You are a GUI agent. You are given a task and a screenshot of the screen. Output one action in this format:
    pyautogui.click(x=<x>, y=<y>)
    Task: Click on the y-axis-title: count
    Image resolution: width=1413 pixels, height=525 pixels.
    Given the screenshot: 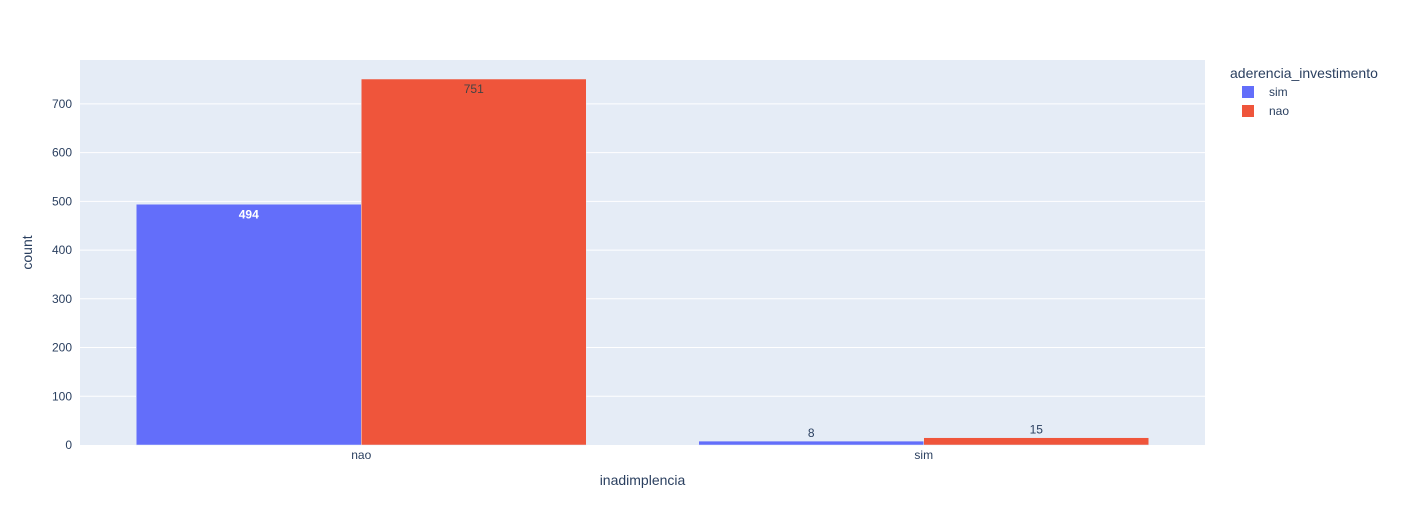 What is the action you would take?
    pyautogui.click(x=27, y=252)
    